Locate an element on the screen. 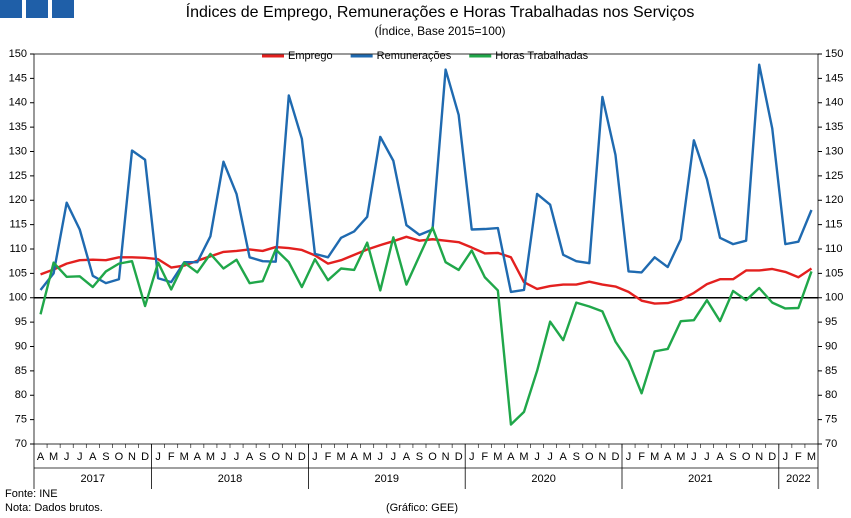 Image resolution: width=851 pixels, height=518 pixels. legend-label: Horas Trabalhadas is located at coordinates (541, 56).